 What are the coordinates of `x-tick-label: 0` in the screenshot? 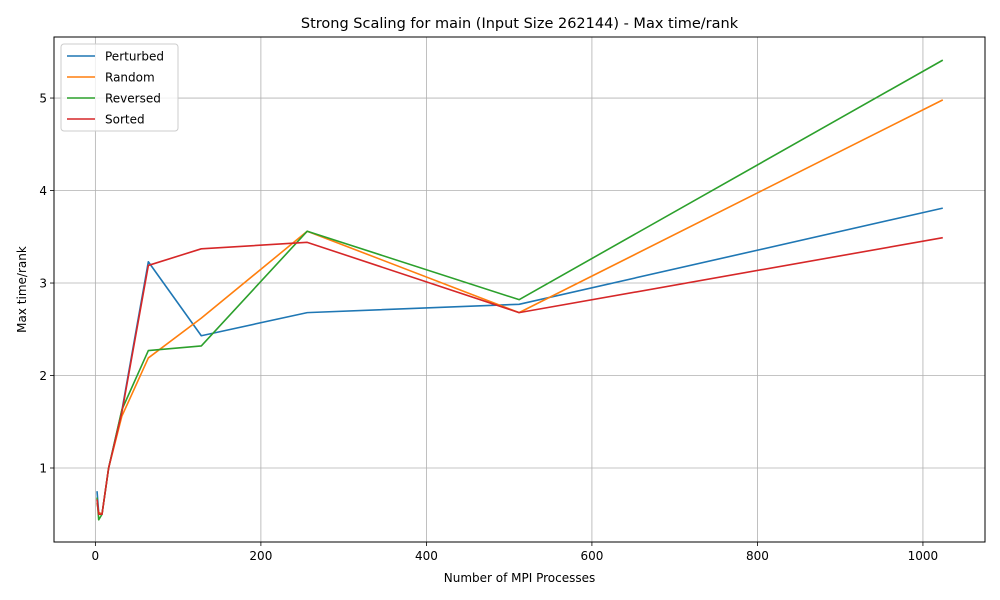 It's located at (96, 556).